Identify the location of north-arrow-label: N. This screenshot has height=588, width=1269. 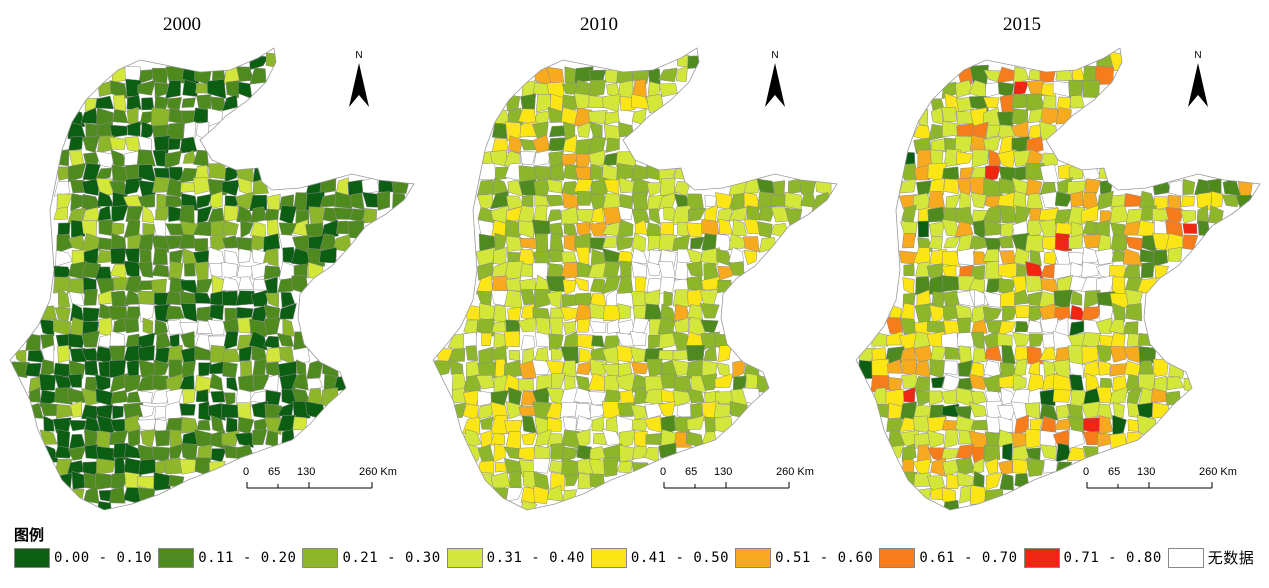
(359, 55).